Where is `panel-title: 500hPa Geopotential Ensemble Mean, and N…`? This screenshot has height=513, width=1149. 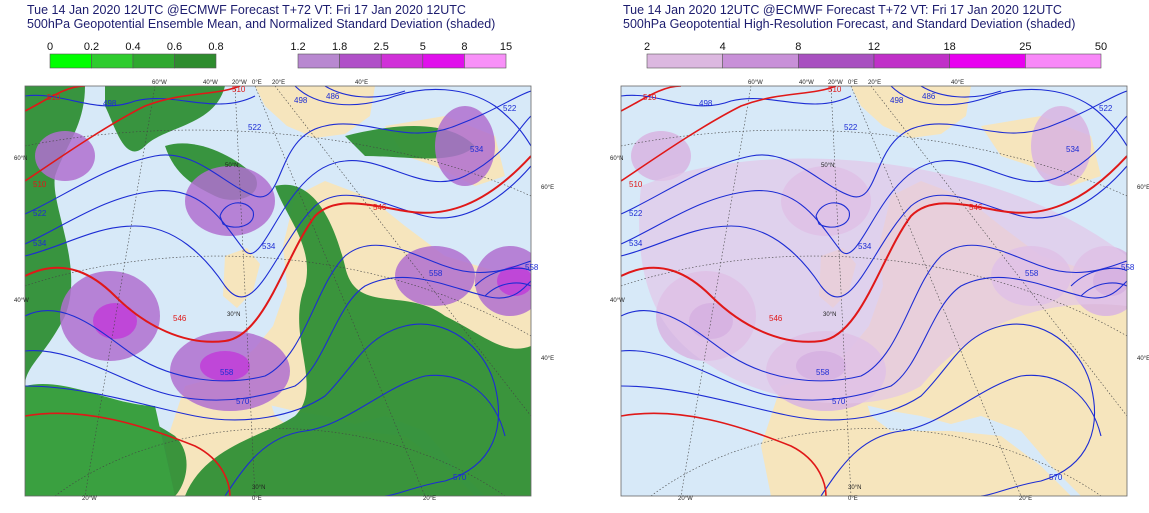
panel-title: 500hPa Geopotential Ensemble Mean, and N… is located at coordinates (261, 24).